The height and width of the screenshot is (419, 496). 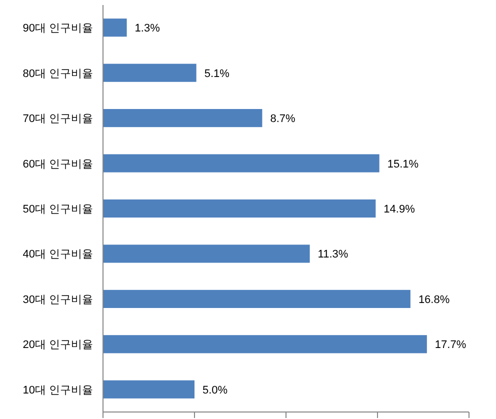 I want to click on y-tick-label: 80대 인구비율, so click(x=57, y=74).